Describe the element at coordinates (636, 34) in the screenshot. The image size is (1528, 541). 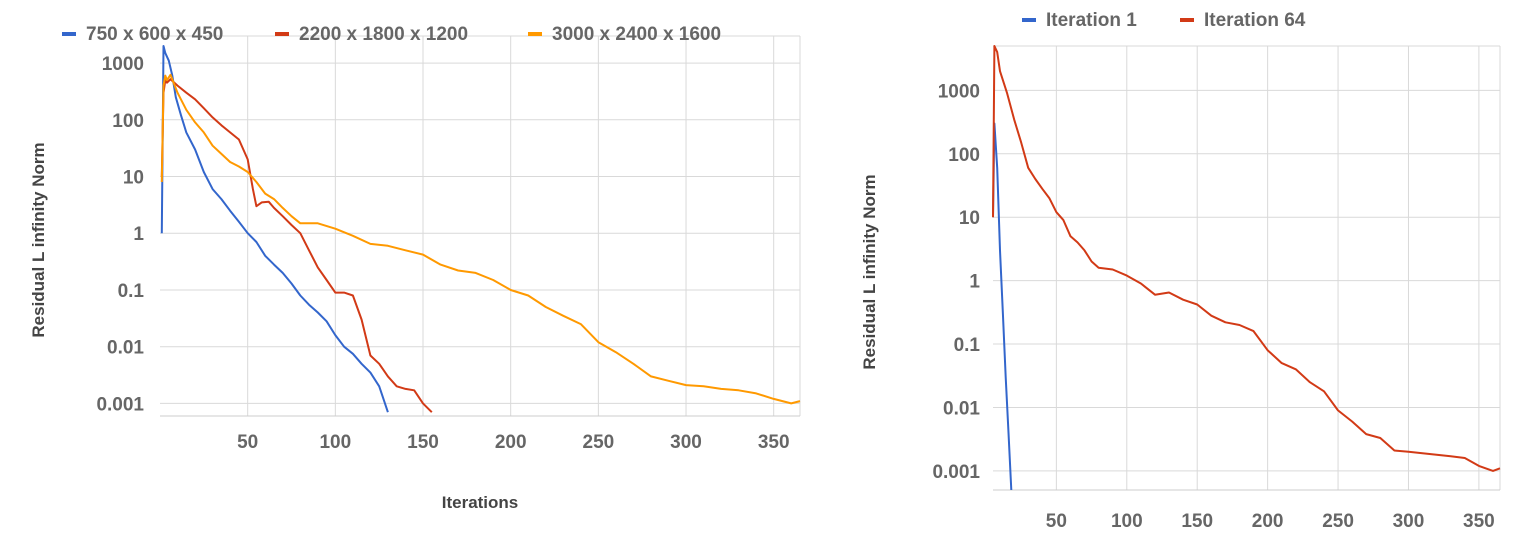
I see `legend-label: 3000 x 2400 x 1600` at that location.